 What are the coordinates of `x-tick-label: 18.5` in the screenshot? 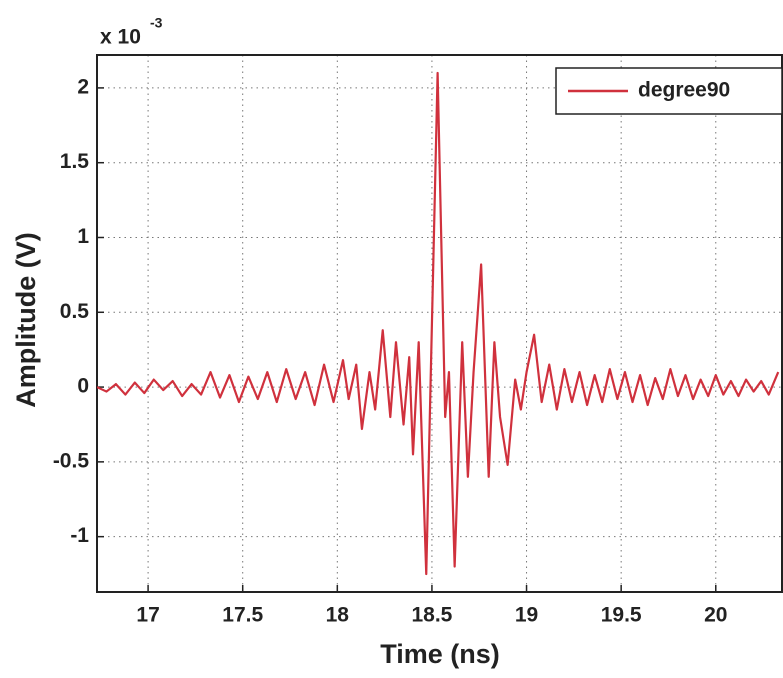 It's located at (431, 615).